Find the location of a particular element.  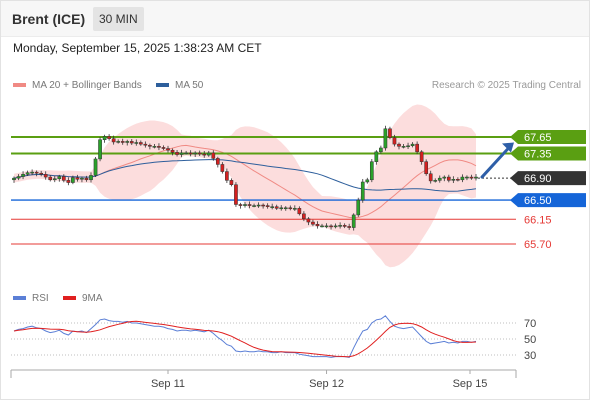

level-tag-last is located at coordinates (548, 178).